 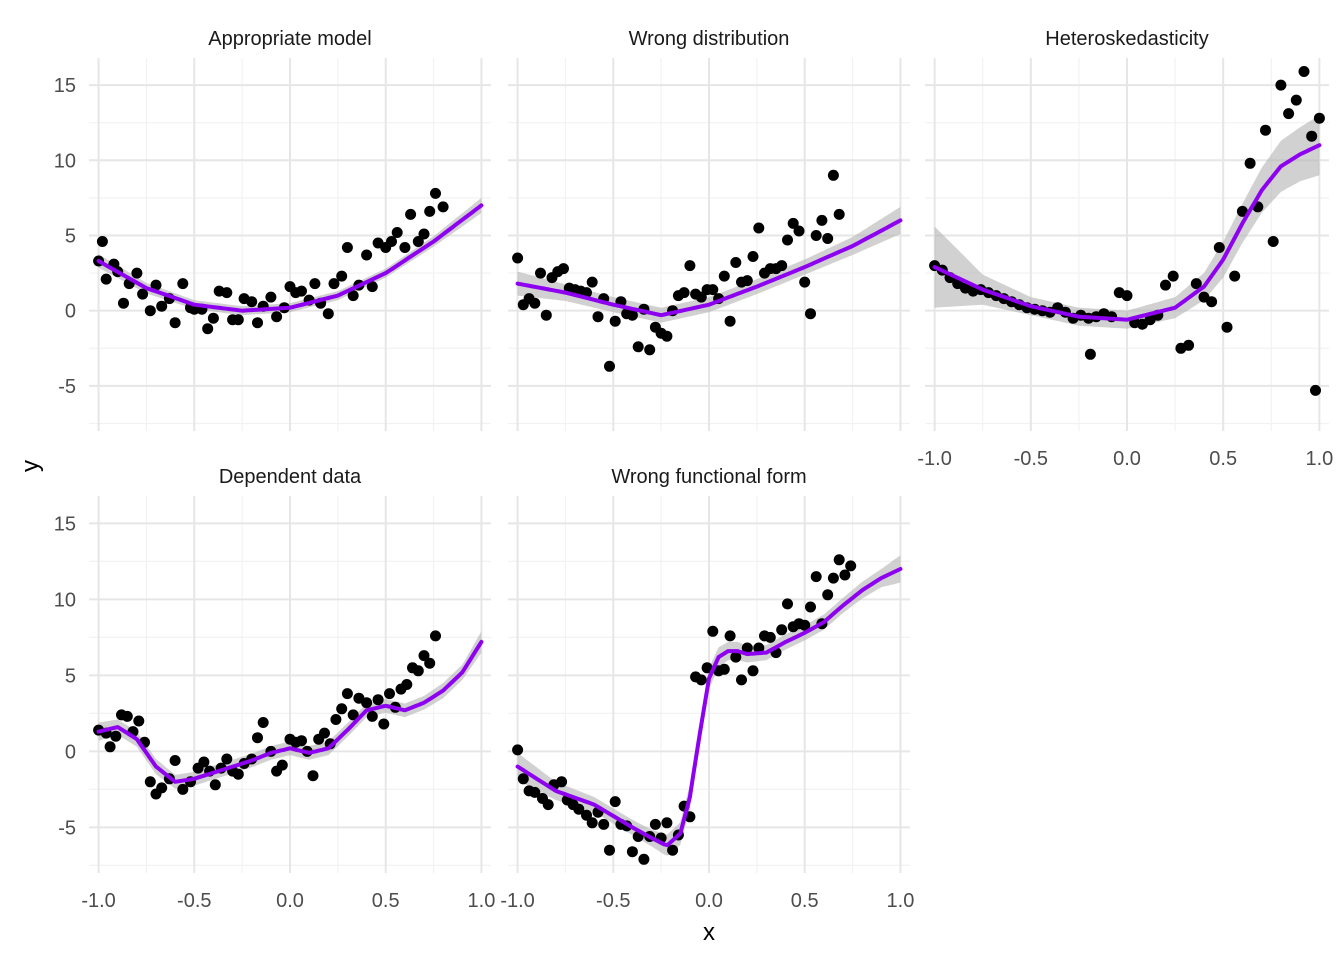 I want to click on facet-title: Appropriate model, so click(x=289, y=39).